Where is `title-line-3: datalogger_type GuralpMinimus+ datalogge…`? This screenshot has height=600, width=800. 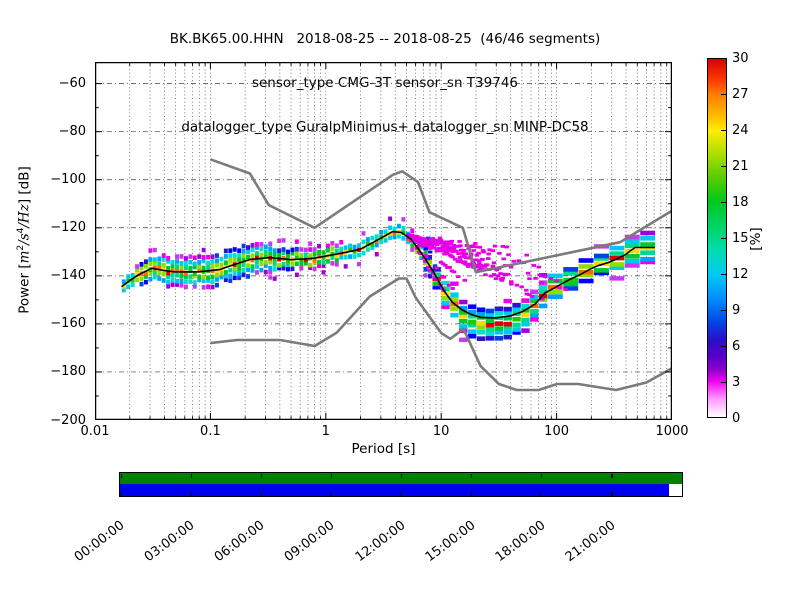 title-line-3: datalogger_type GuralpMinimus+ datalogge… is located at coordinates (385, 126).